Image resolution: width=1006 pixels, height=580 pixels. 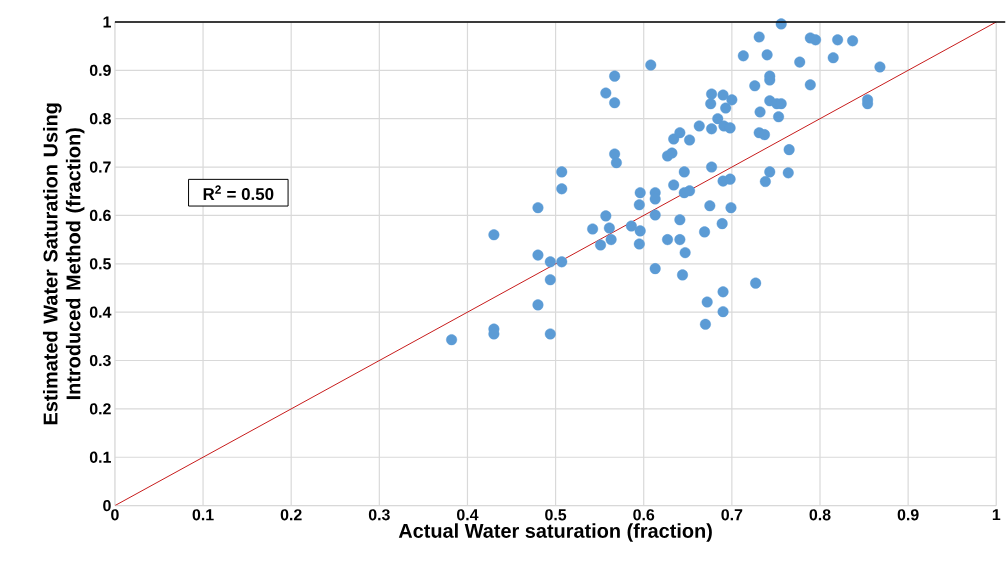 I want to click on y-tick-label: 0.6, so click(x=100, y=216).